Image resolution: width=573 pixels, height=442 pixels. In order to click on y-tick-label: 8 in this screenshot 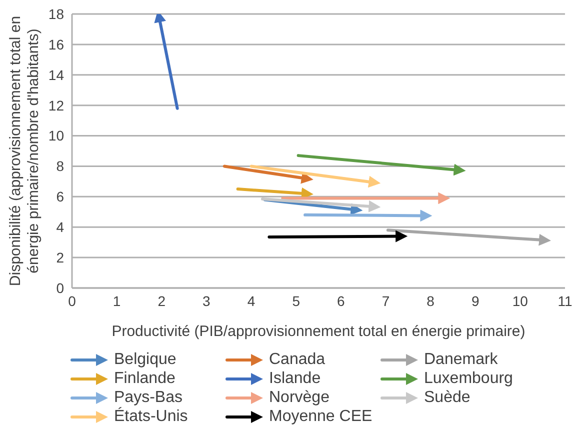, I will do `click(60, 166)`.